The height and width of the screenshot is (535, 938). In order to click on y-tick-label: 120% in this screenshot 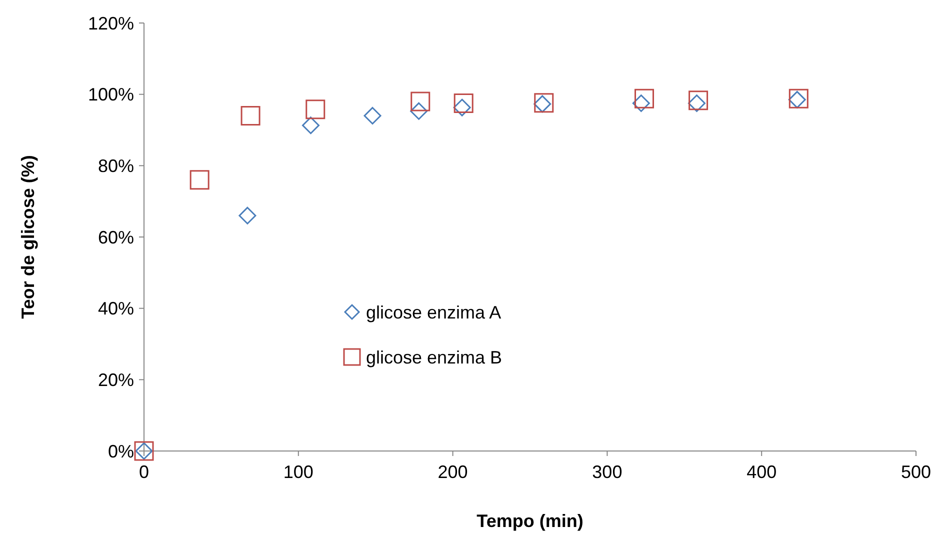, I will do `click(111, 23)`.